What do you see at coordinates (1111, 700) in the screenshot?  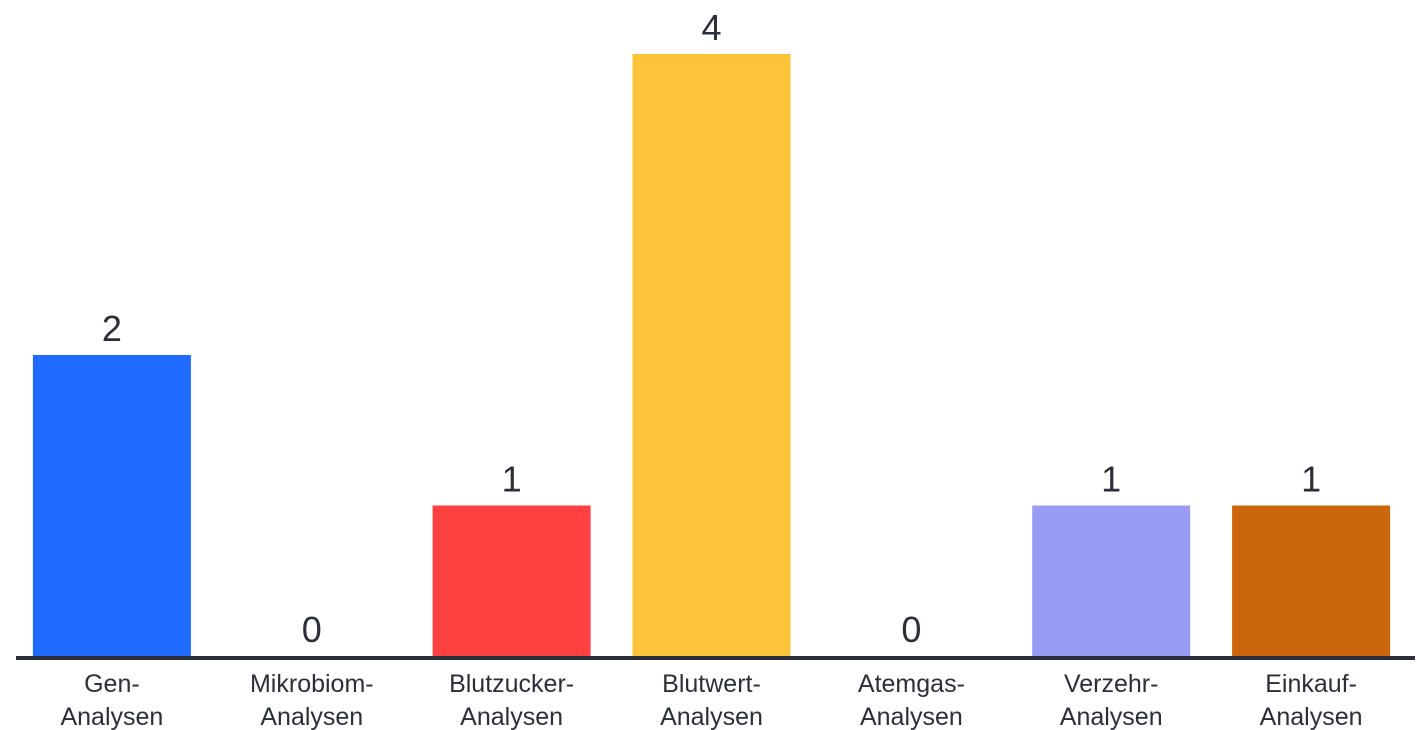 I see `tick-label-5: Verzehr- Analysen` at bounding box center [1111, 700].